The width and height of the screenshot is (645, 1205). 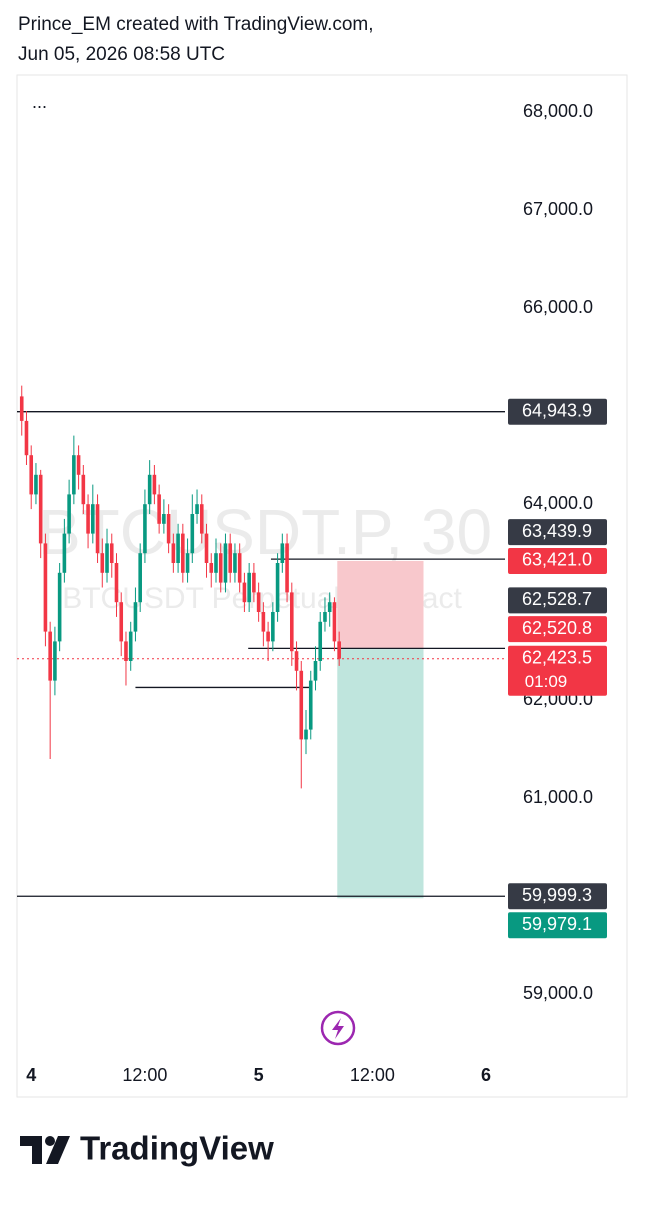 I want to click on watermark: BTCUSDT.P, 30, so click(x=265, y=532).